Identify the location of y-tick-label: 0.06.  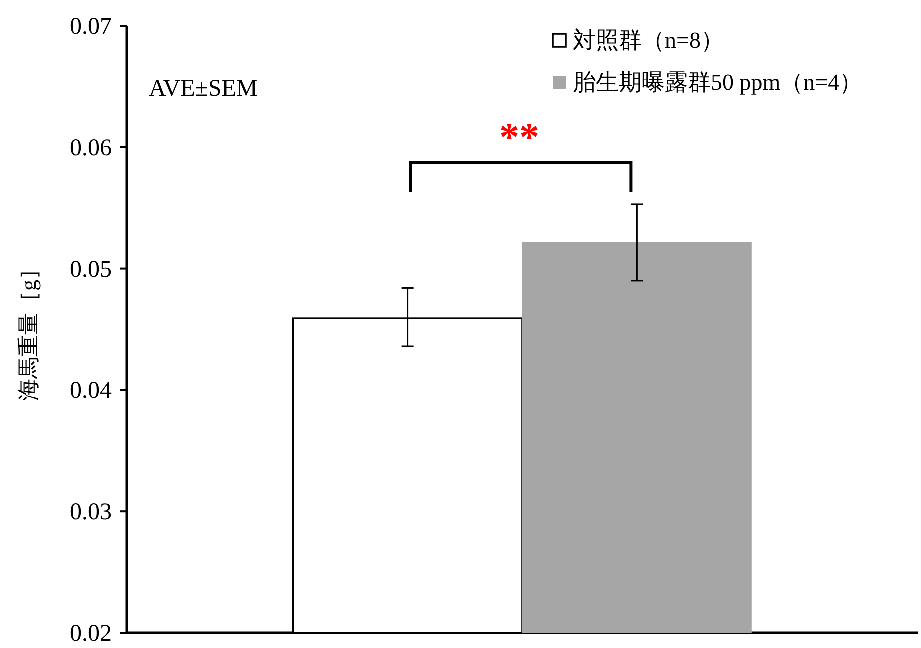
(91, 148).